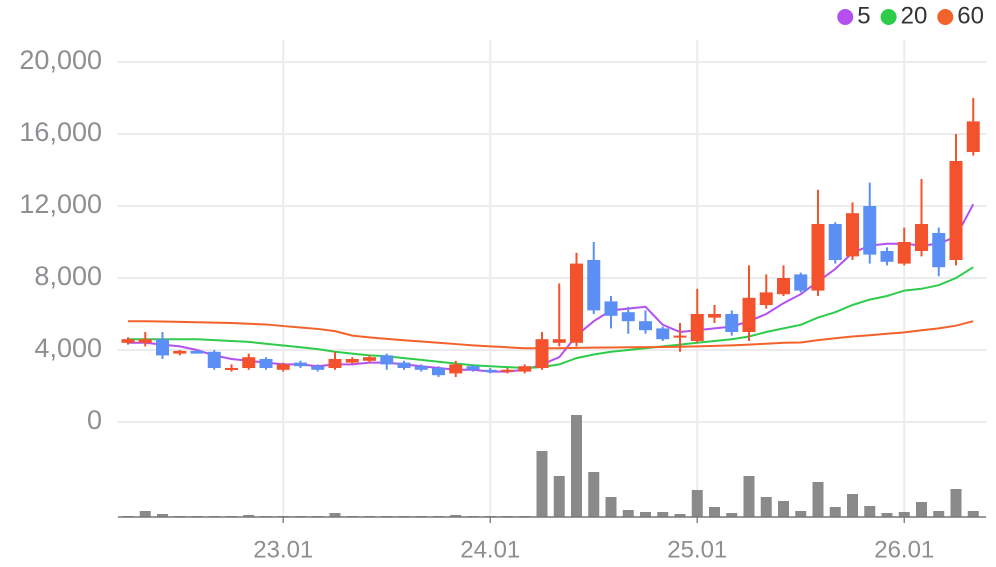 Image resolution: width=996 pixels, height=567 pixels. What do you see at coordinates (970, 15) in the screenshot?
I see `legend-label: 60` at bounding box center [970, 15].